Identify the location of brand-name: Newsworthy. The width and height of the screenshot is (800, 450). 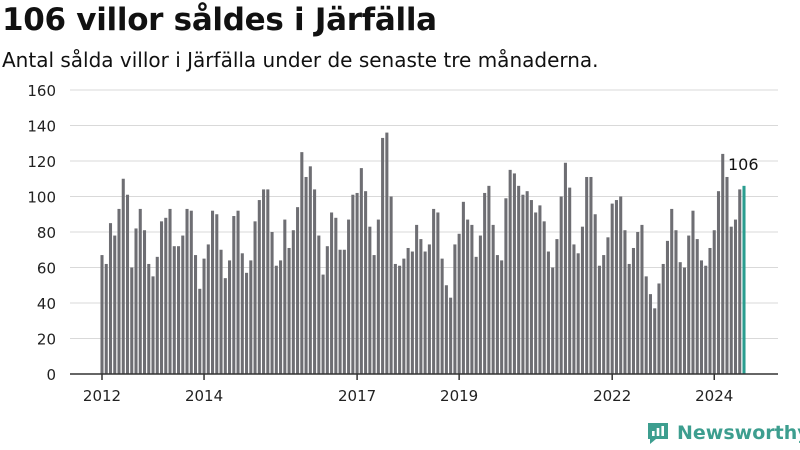
(738, 433).